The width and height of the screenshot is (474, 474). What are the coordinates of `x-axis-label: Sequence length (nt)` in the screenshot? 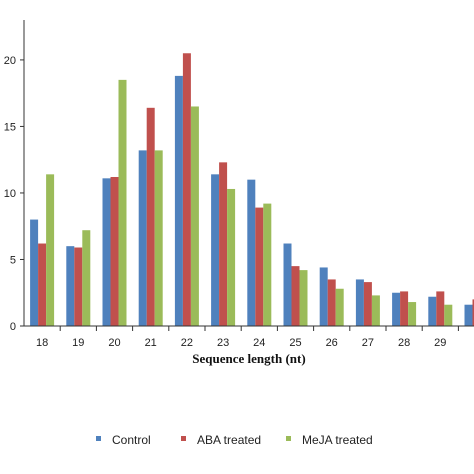 It's located at (248, 358).